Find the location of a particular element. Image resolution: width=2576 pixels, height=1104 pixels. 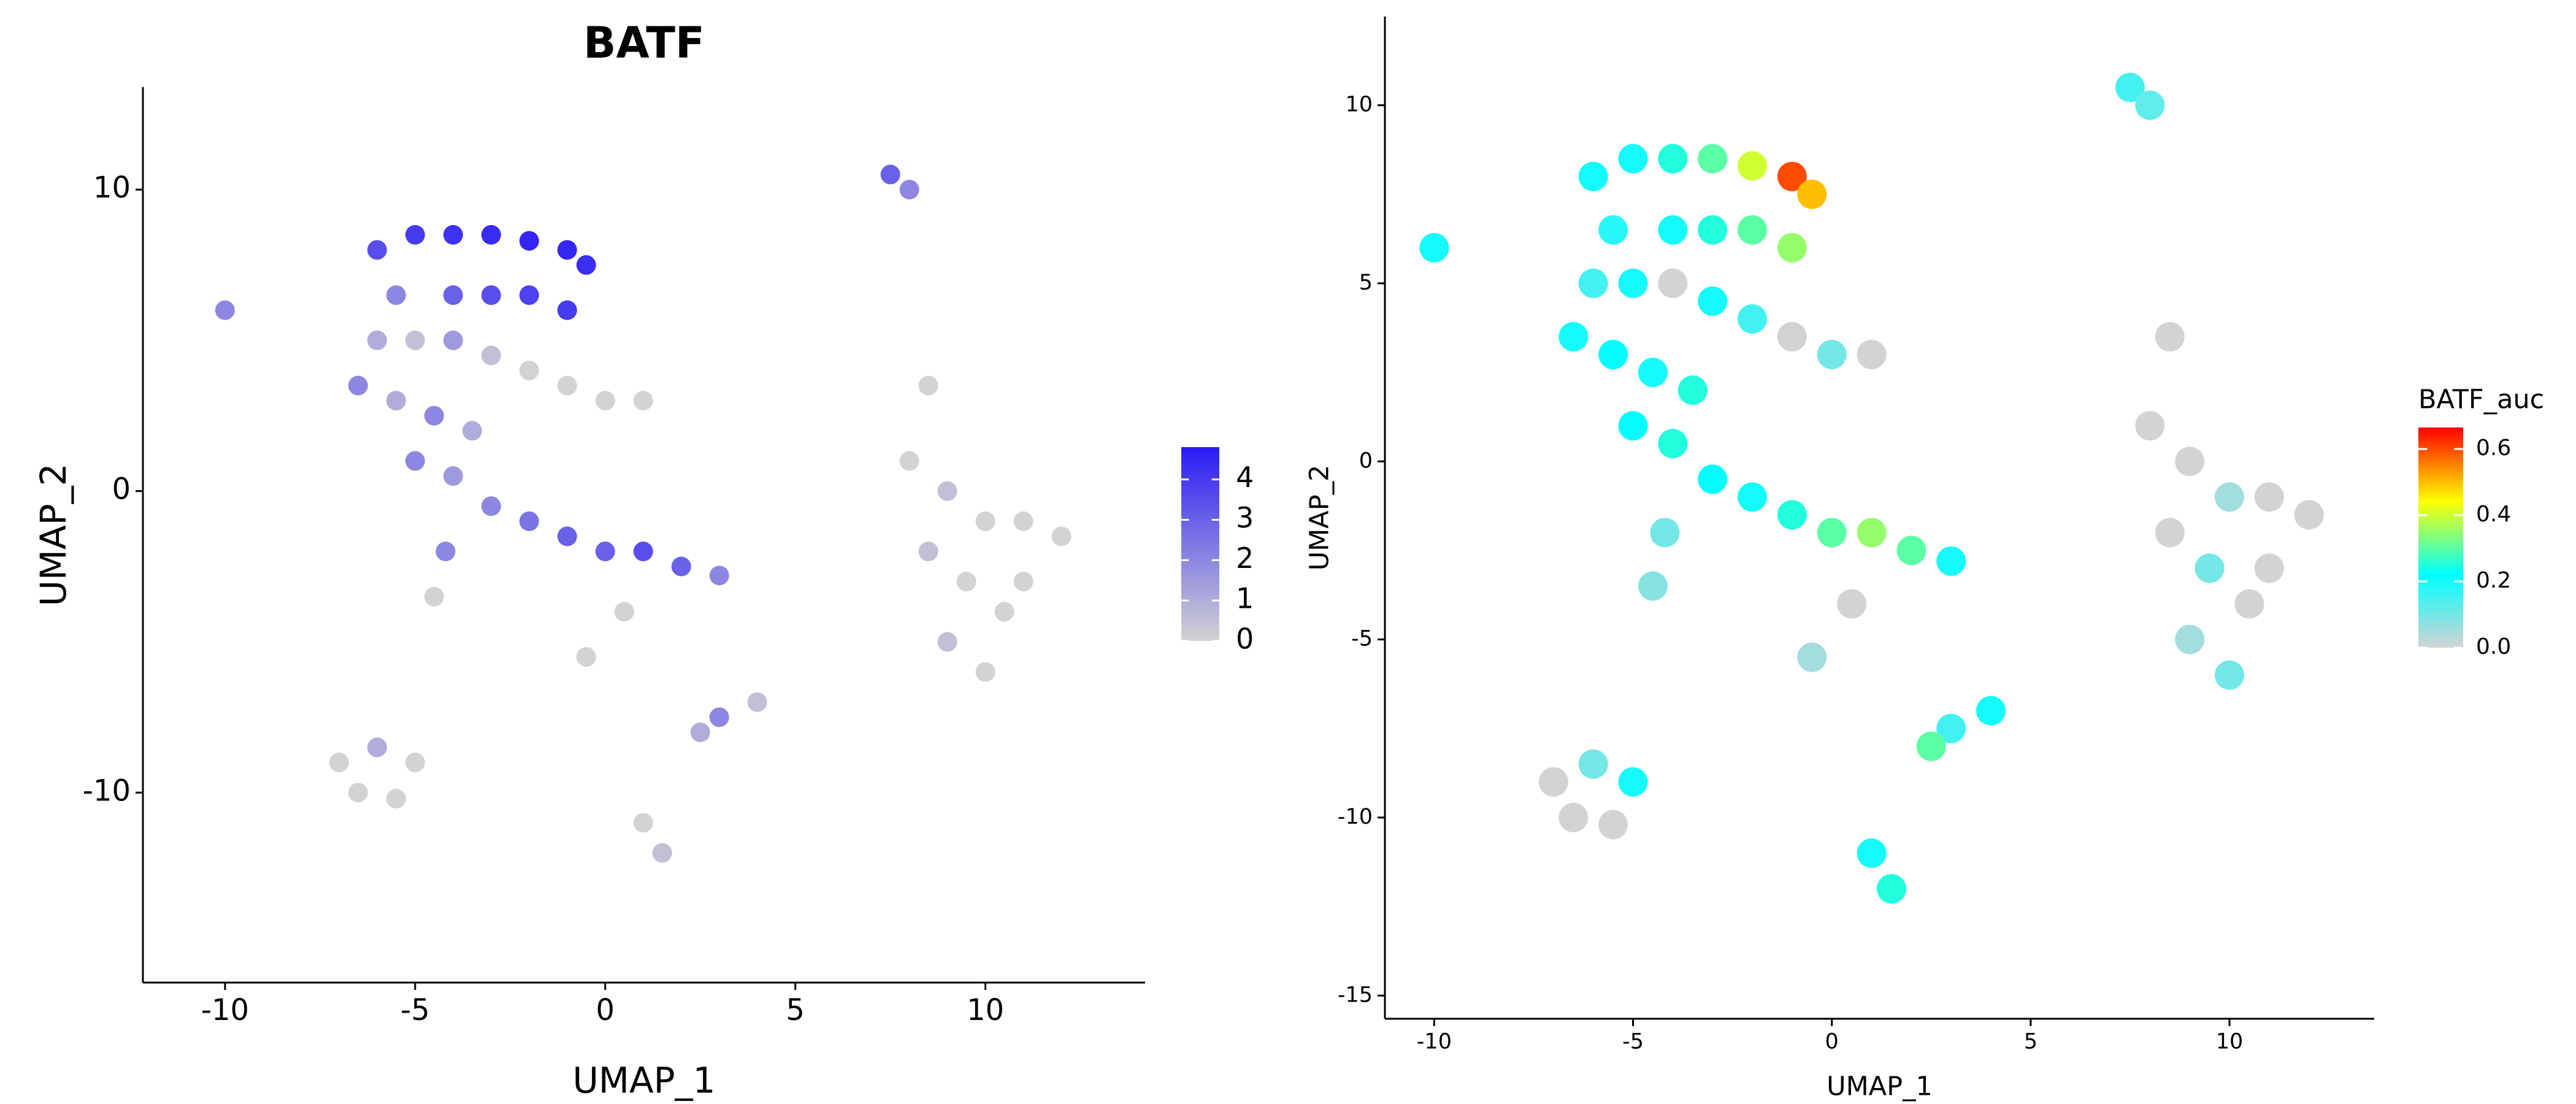

colorbar-tick-label: 3 is located at coordinates (1245, 517).